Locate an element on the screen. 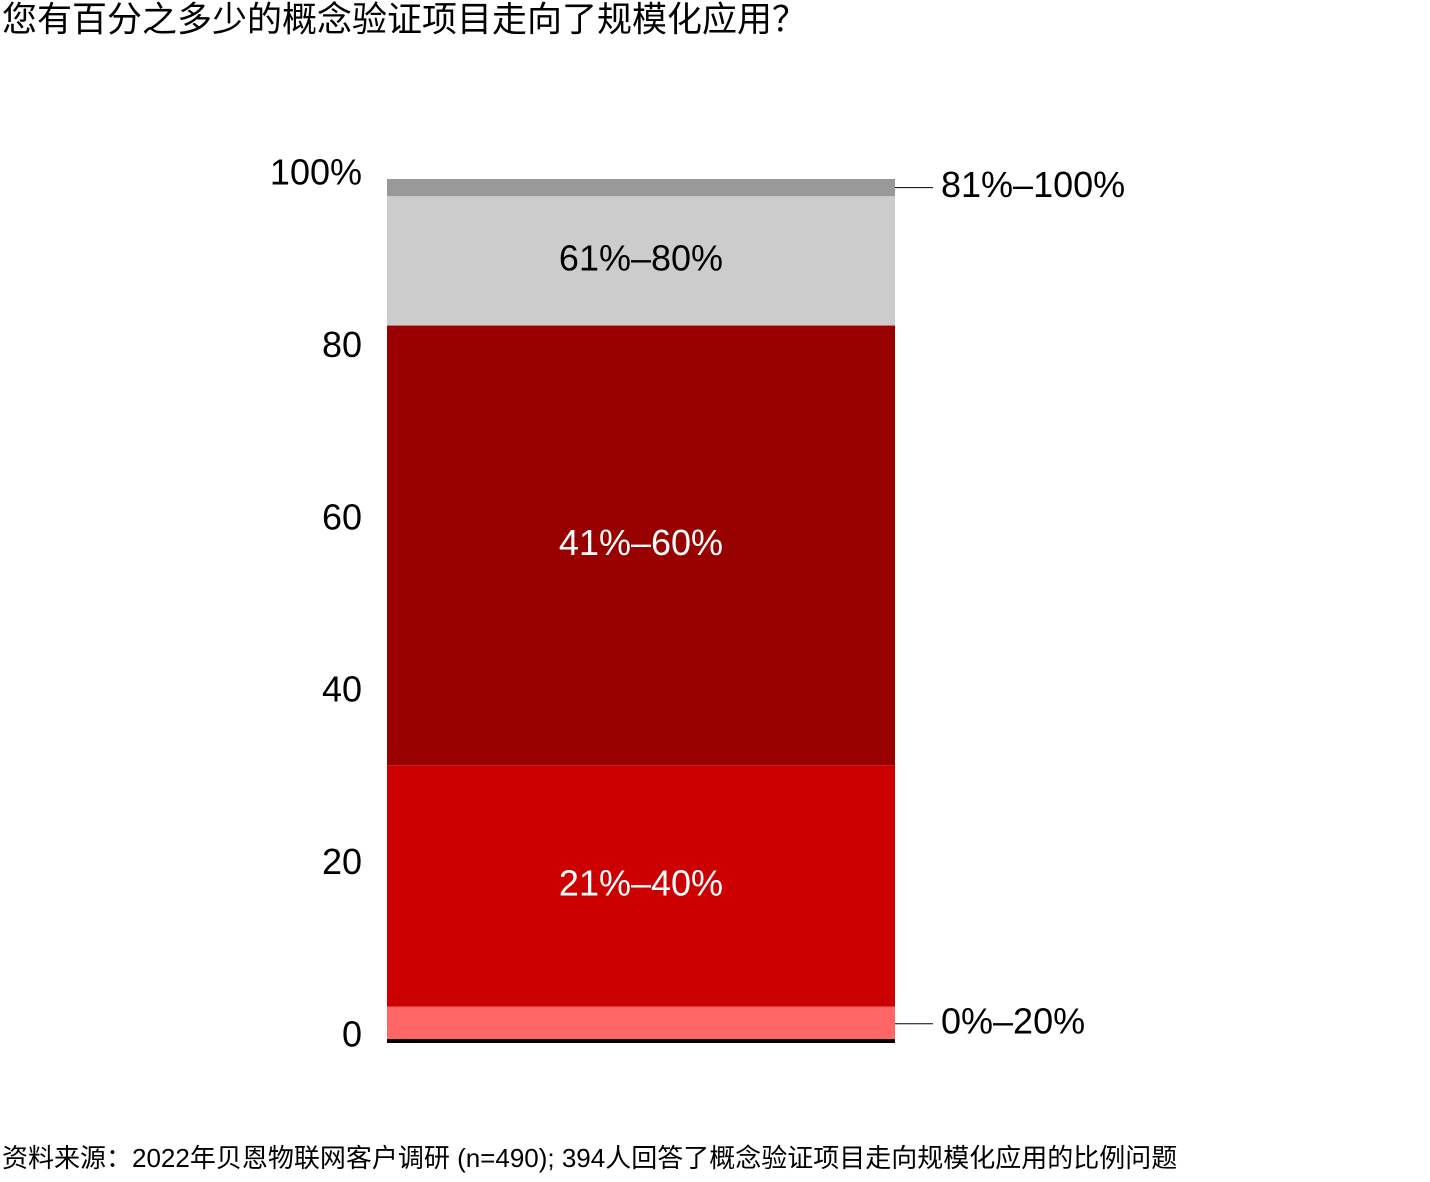  y-tick-label: 60 is located at coordinates (342, 516).